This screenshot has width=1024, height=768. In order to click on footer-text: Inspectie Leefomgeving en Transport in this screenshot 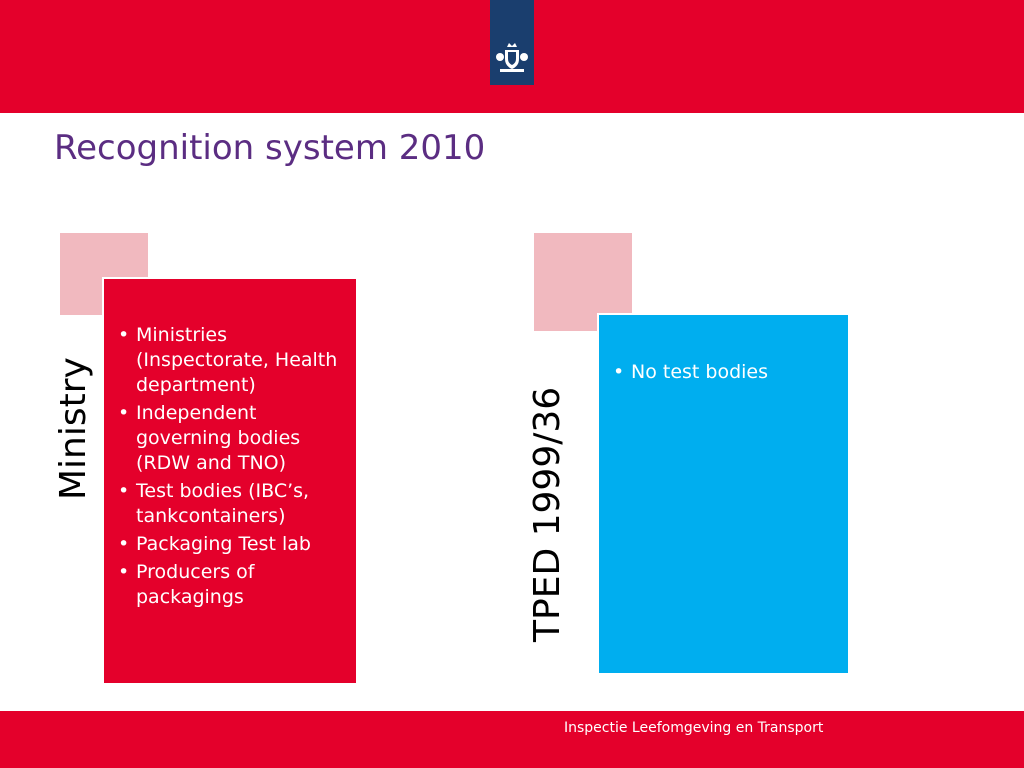, I will do `click(694, 728)`.